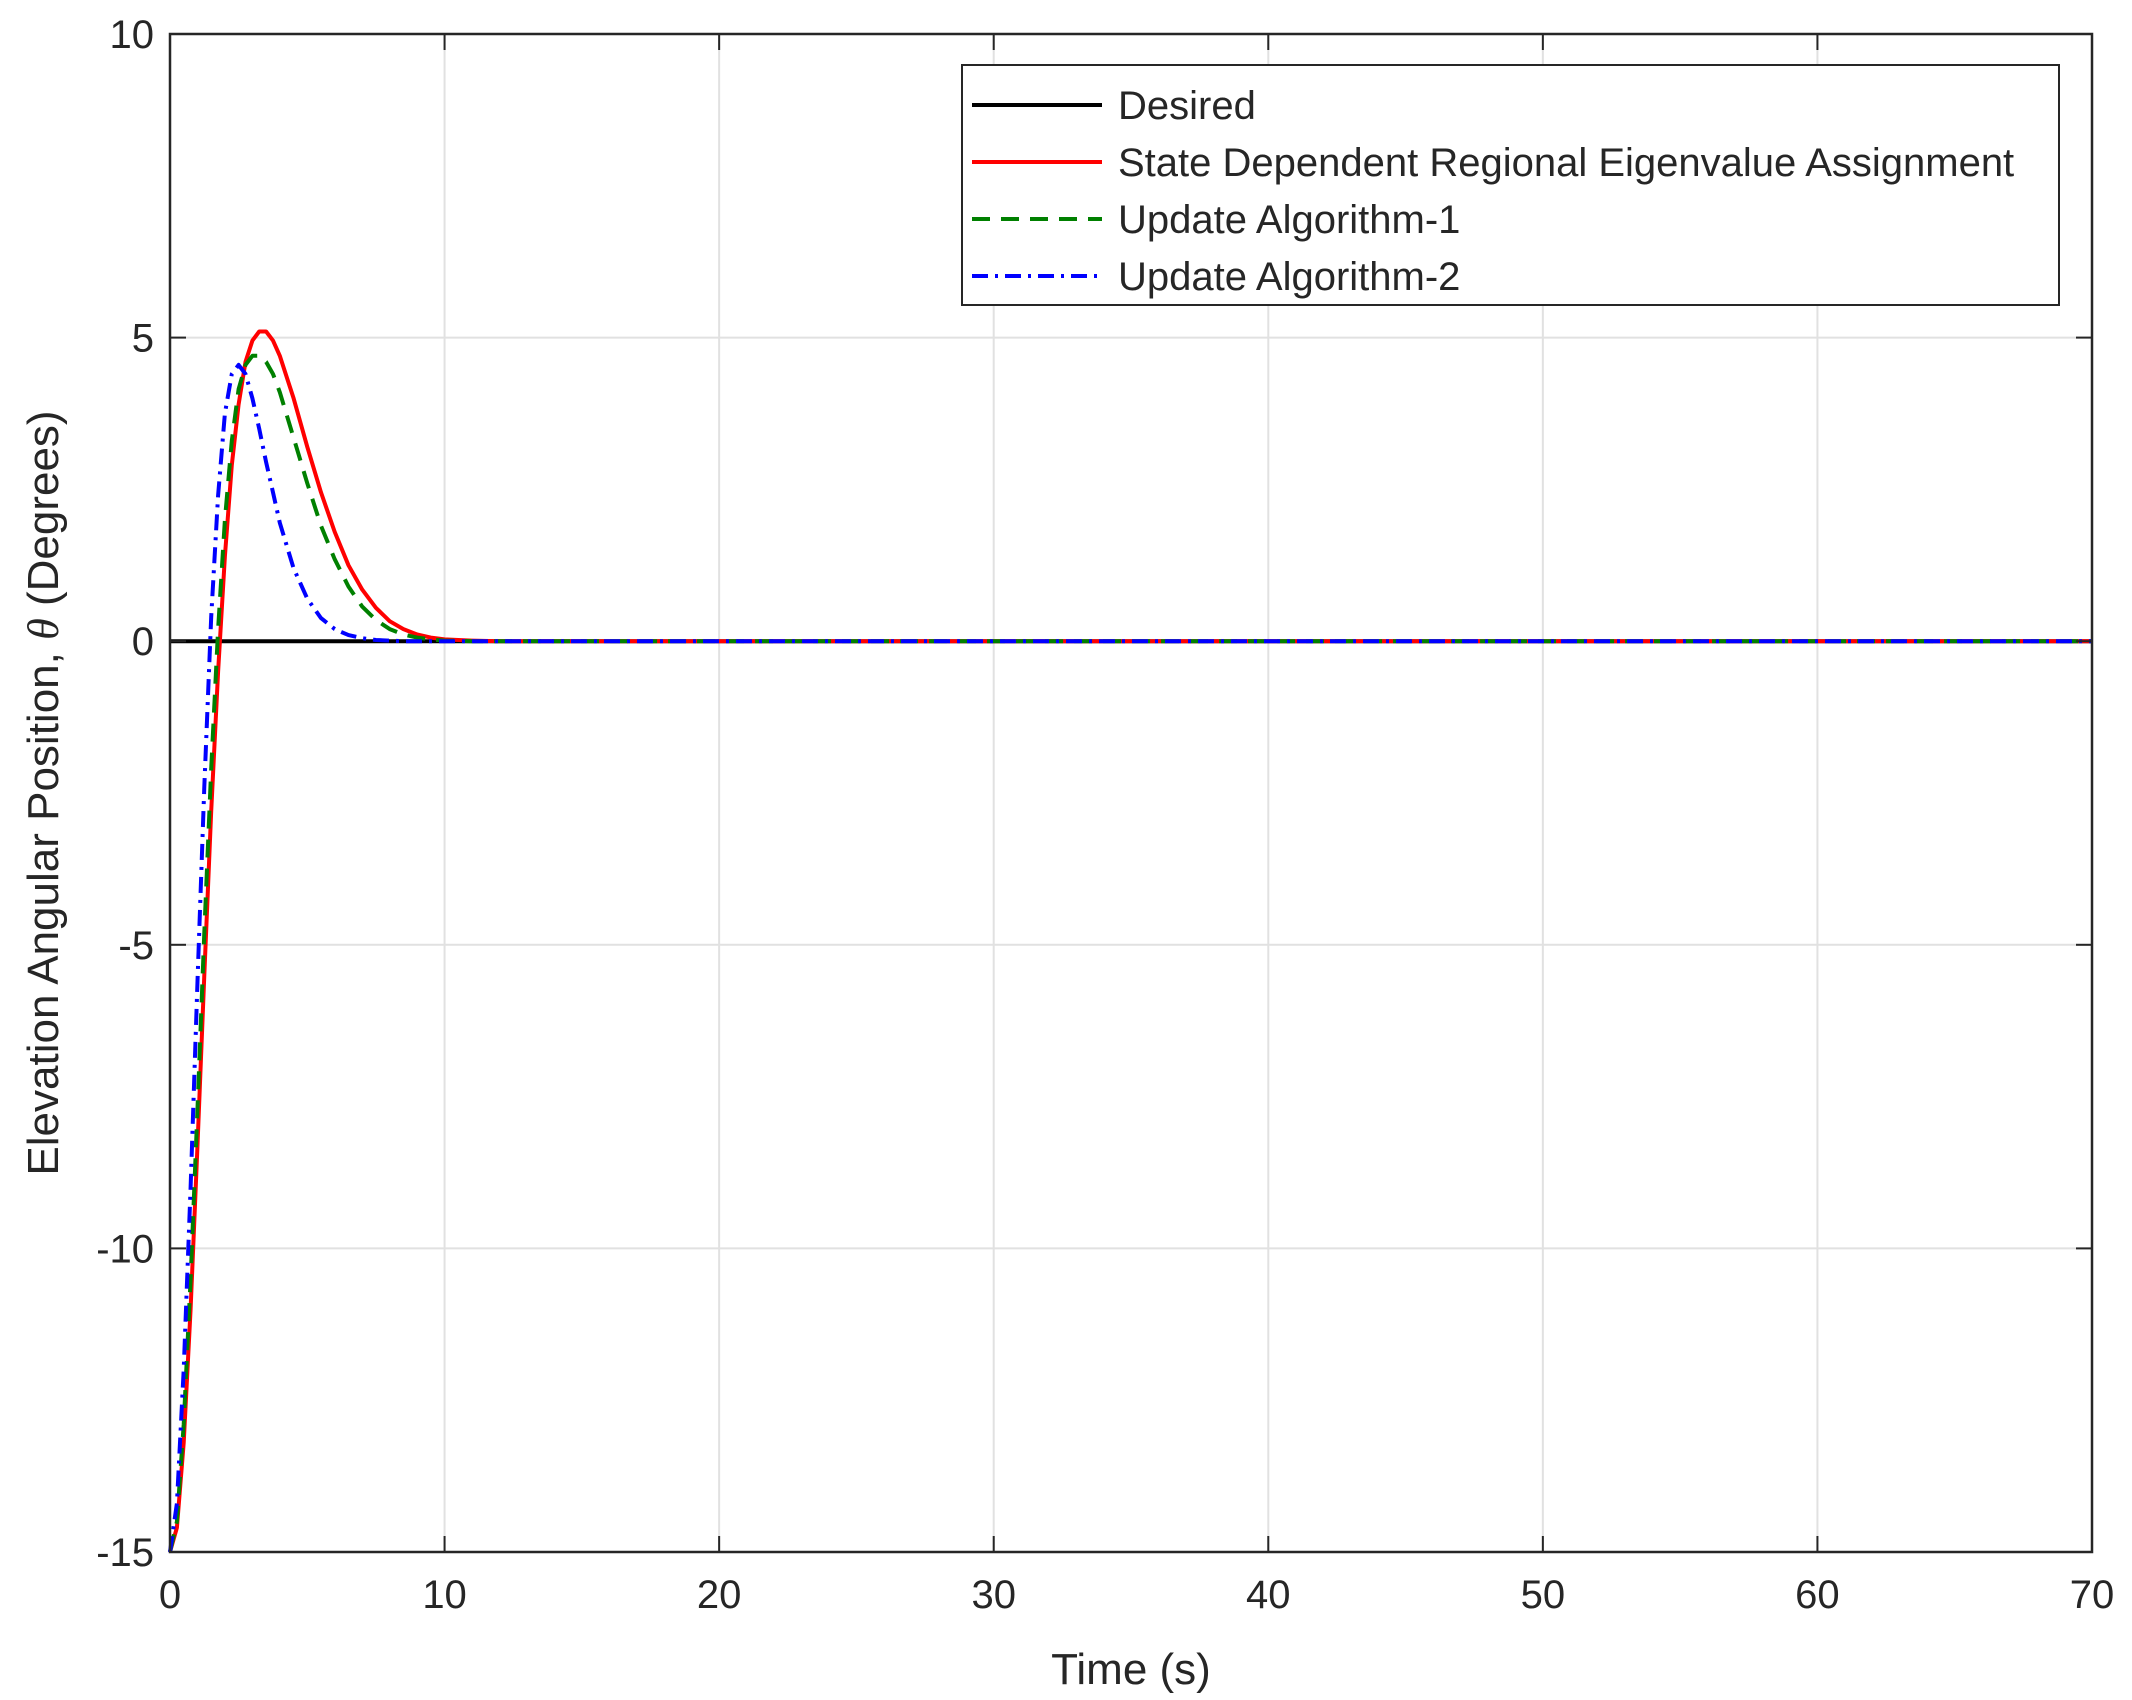 This screenshot has width=2132, height=1700. I want to click on y-axis-label-main: Elevation Angular Position,, so click(43, 913).